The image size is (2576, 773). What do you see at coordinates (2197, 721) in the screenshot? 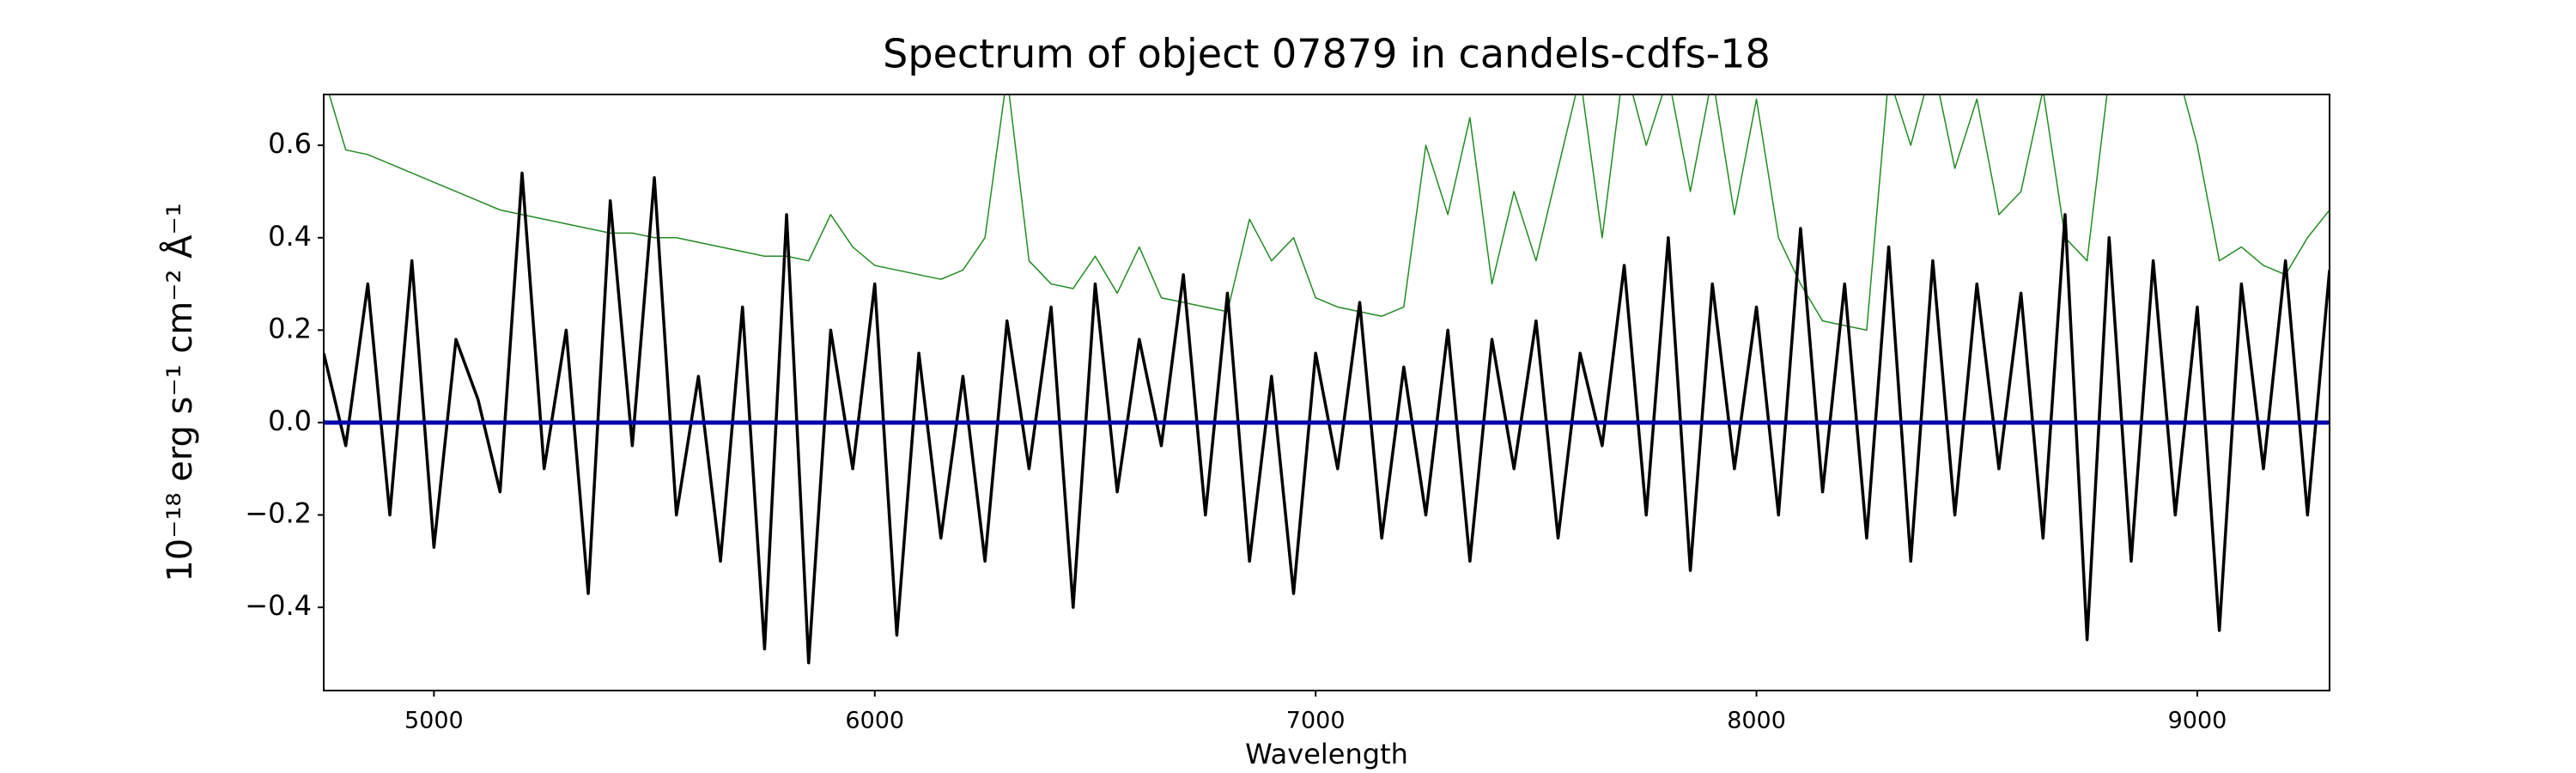
I see `x-tick-label: 9000` at bounding box center [2197, 721].